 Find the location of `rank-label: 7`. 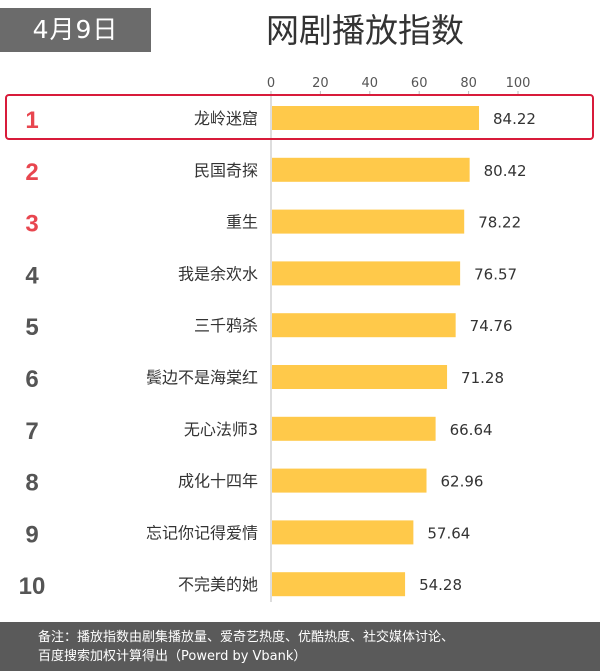

rank-label: 7 is located at coordinates (31, 431).